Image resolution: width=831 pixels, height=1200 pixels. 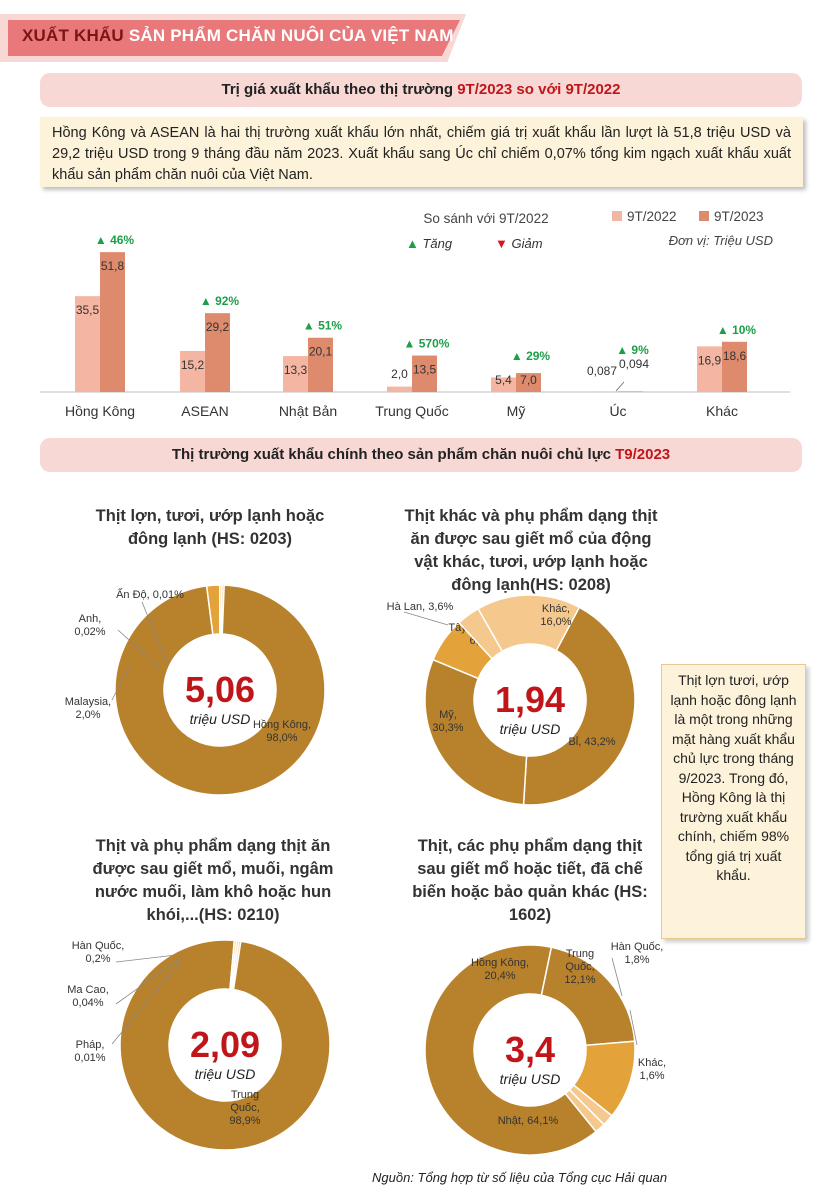 What do you see at coordinates (429, 243) in the screenshot?
I see `legend-up: ▲ Tăng` at bounding box center [429, 243].